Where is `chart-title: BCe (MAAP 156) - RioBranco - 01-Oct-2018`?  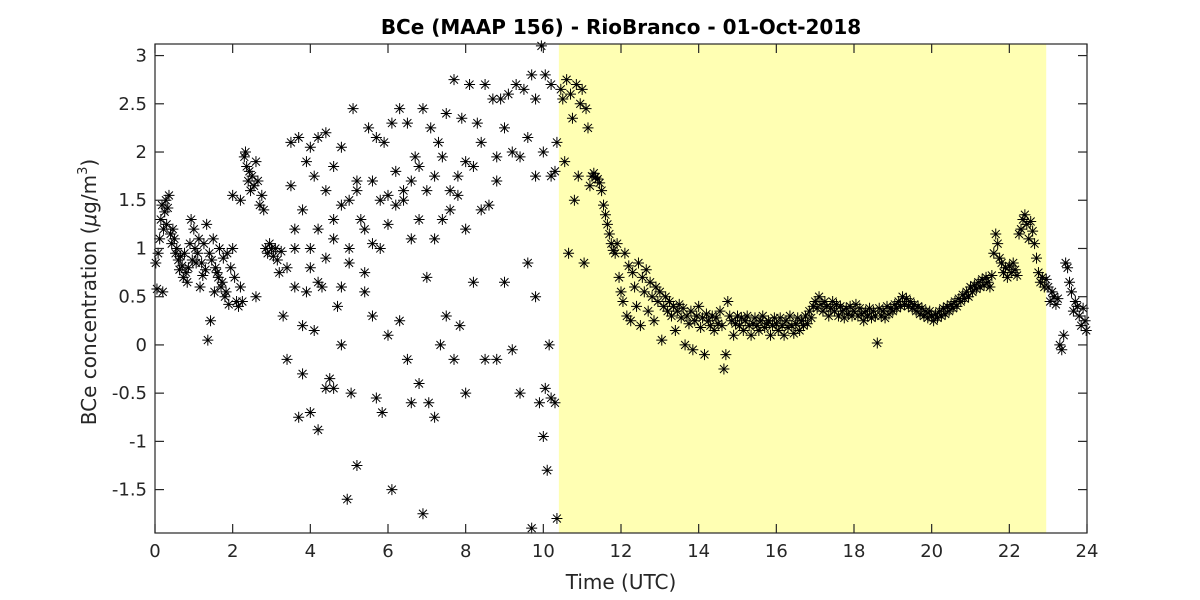
chart-title: BCe (MAAP 156) - RioBranco - 01-Oct-2018 is located at coordinates (621, 27).